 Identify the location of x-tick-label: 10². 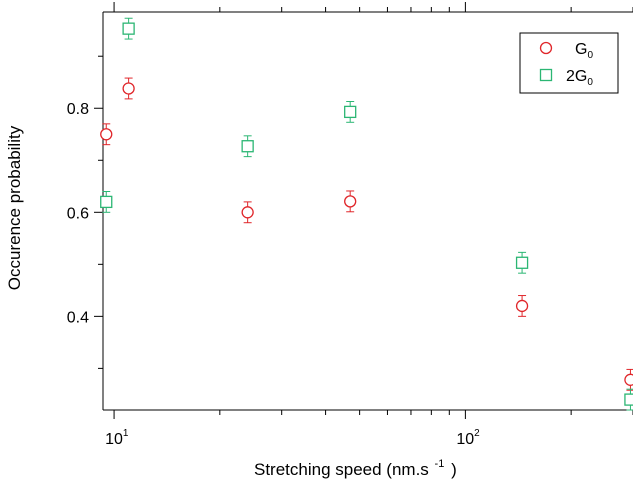
(468, 438).